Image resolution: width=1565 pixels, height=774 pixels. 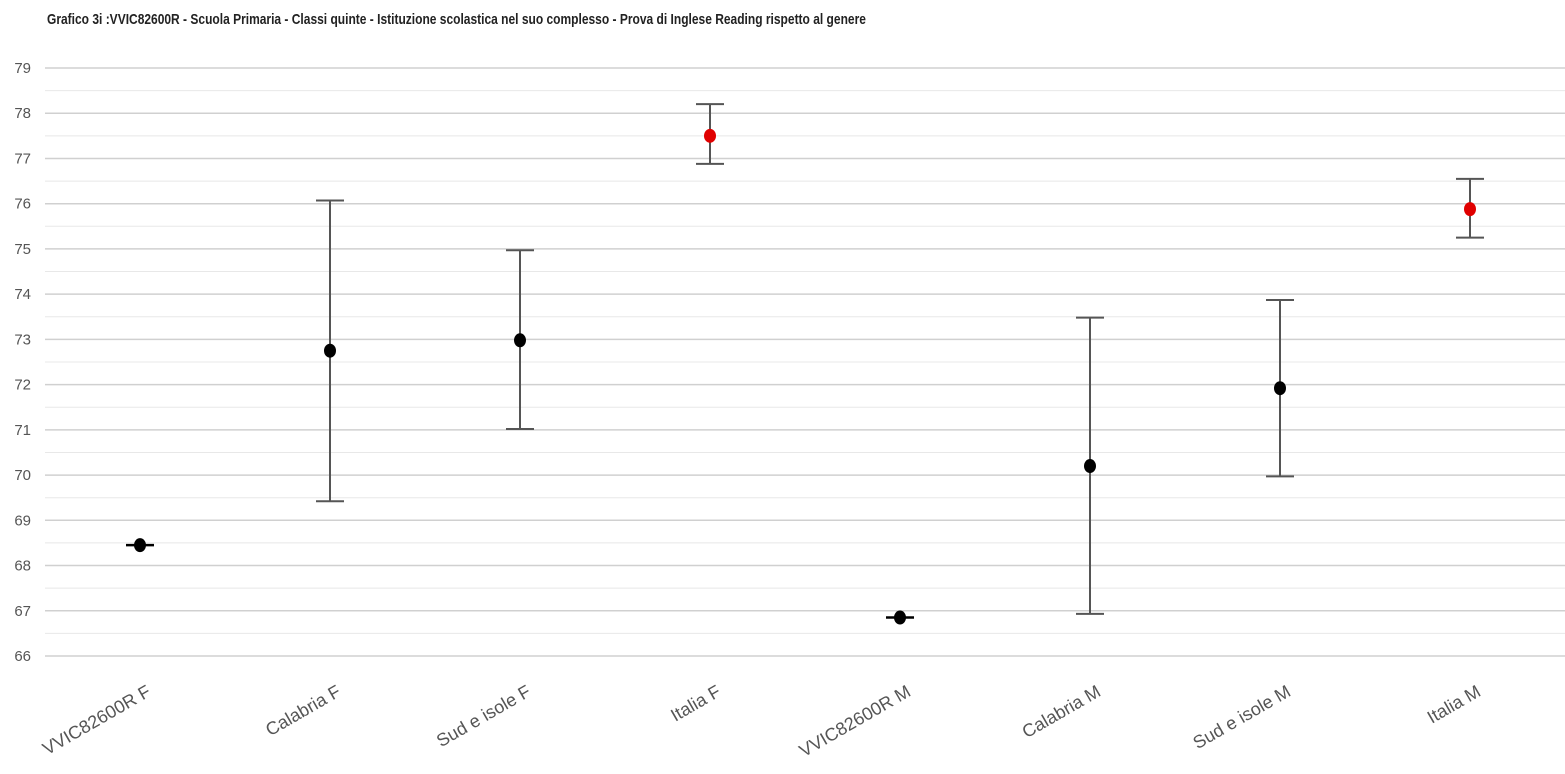 What do you see at coordinates (303, 710) in the screenshot?
I see `x-tick-label: Calabria F` at bounding box center [303, 710].